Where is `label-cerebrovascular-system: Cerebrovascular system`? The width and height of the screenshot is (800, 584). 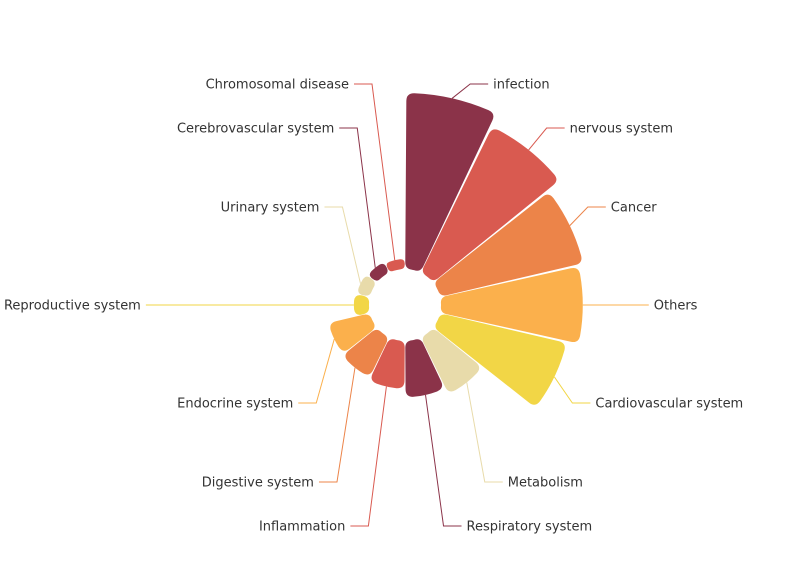
label-cerebrovascular-system: Cerebrovascular system is located at coordinates (255, 129).